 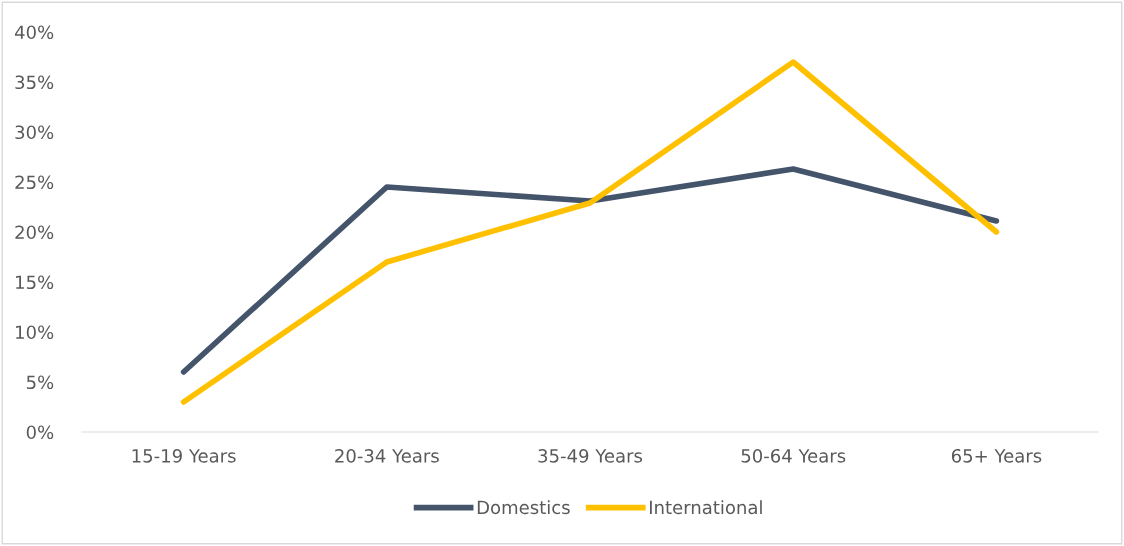 I want to click on x-tick-label: 35-49 Years, so click(x=590, y=455).